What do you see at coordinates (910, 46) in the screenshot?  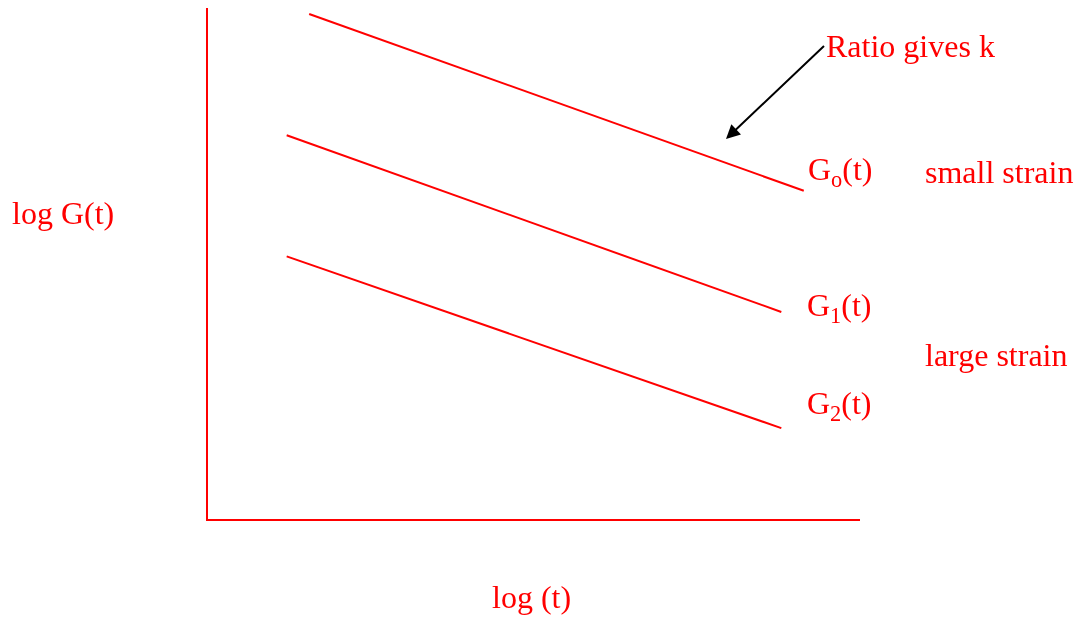 I see `annotation: Ratio gives k` at bounding box center [910, 46].